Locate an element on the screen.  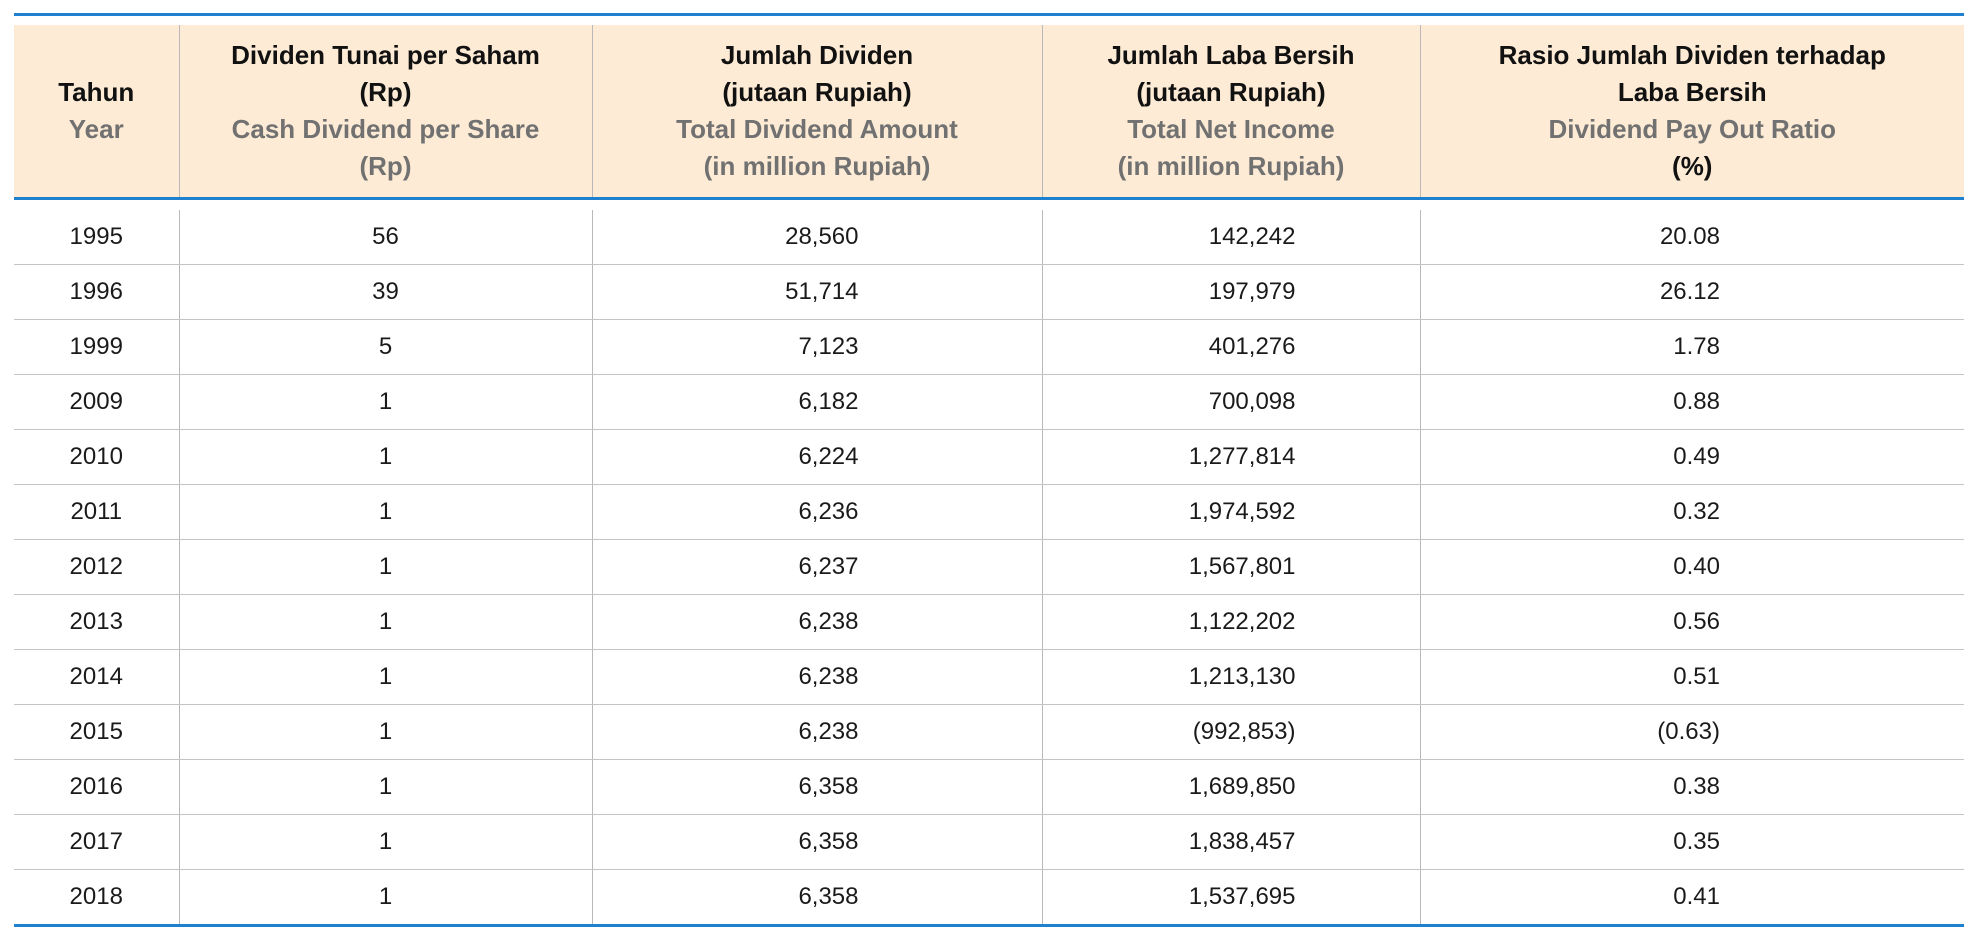
cell-net-income: 1,122,202 is located at coordinates (1230, 622).